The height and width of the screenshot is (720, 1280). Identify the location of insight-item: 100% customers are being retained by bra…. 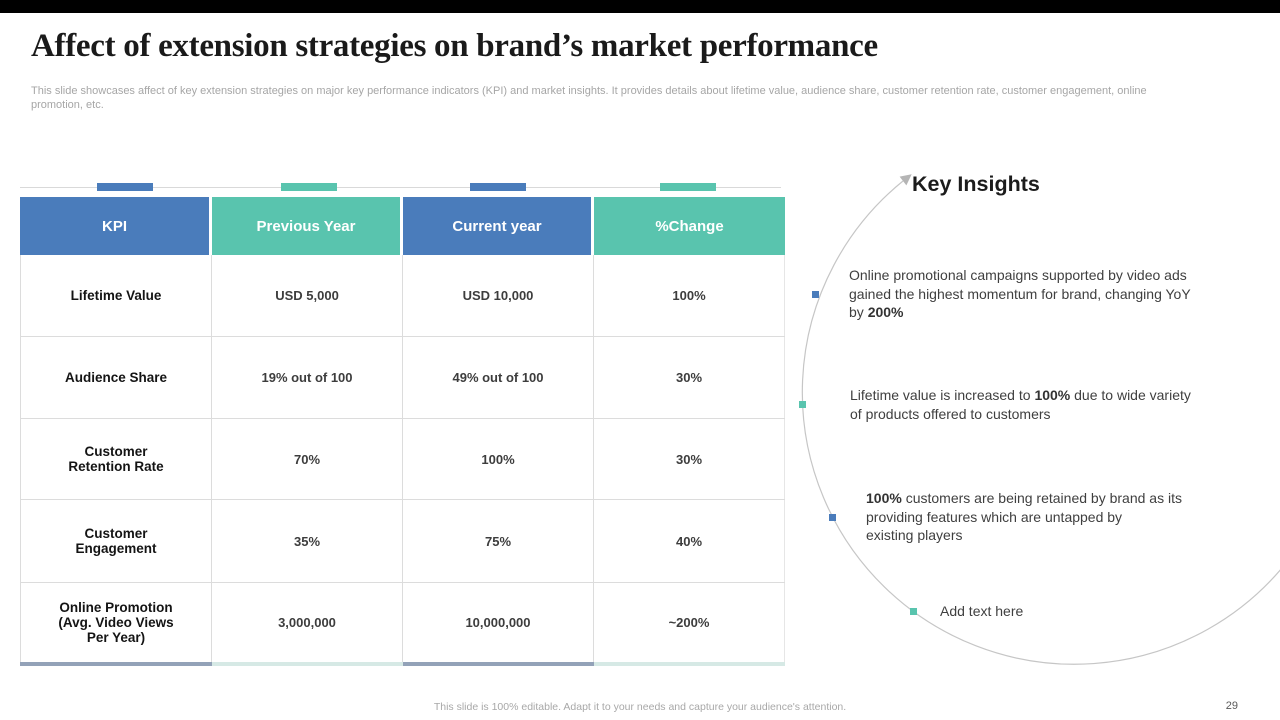
(1024, 517).